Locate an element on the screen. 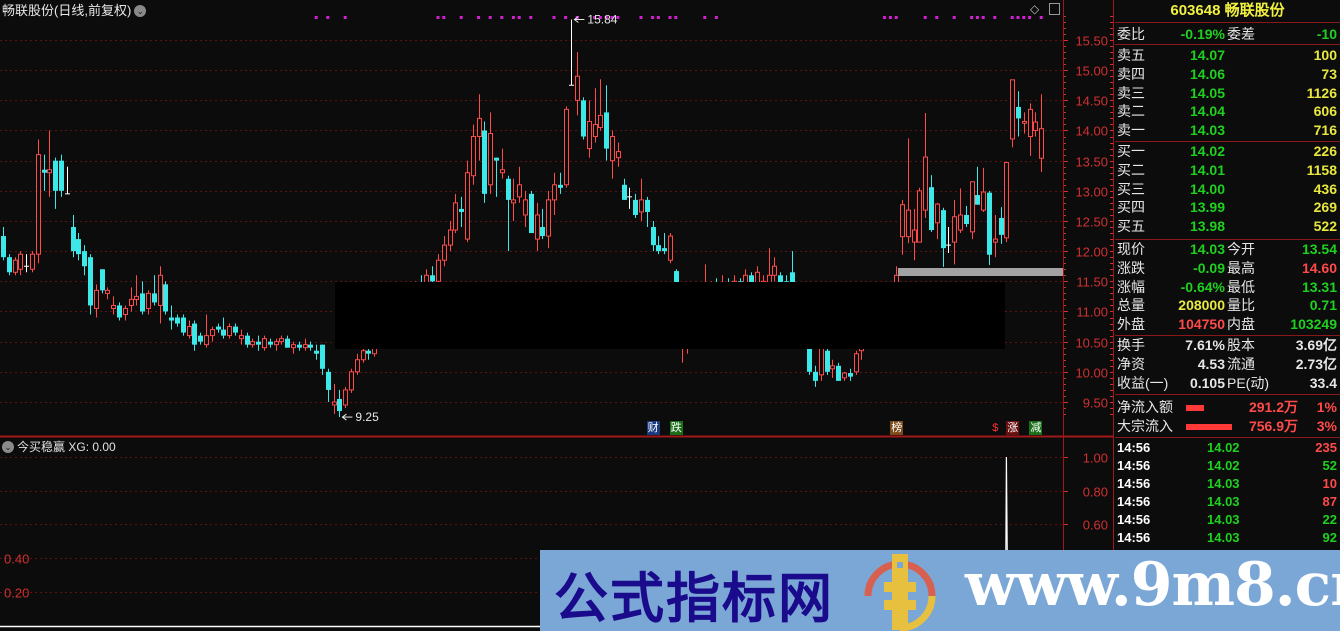 The height and width of the screenshot is (631, 1340). fund-label: PE(动) is located at coordinates (1248, 383).